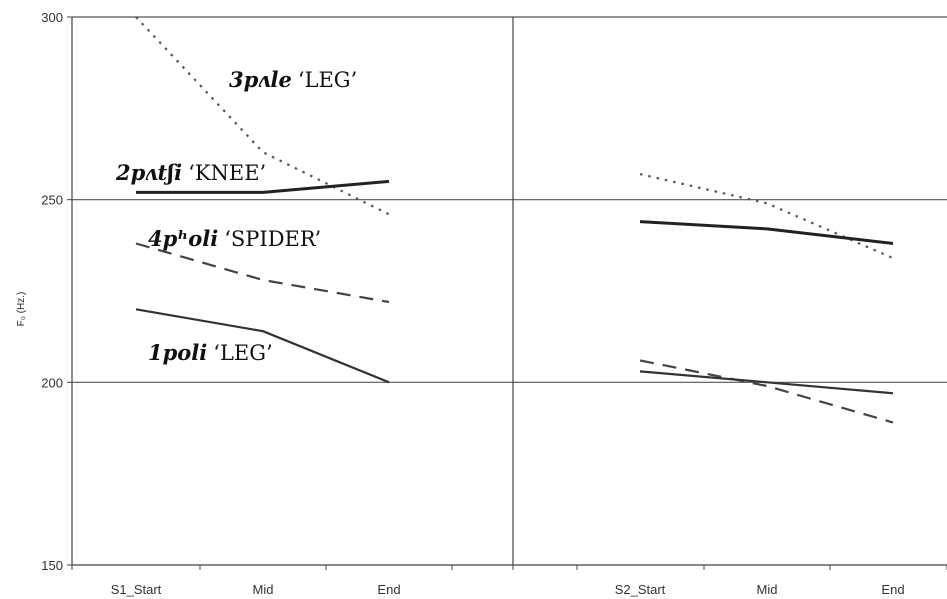  Describe the element at coordinates (766, 382) in the screenshot. I see `series-line-panel2-solid` at that location.